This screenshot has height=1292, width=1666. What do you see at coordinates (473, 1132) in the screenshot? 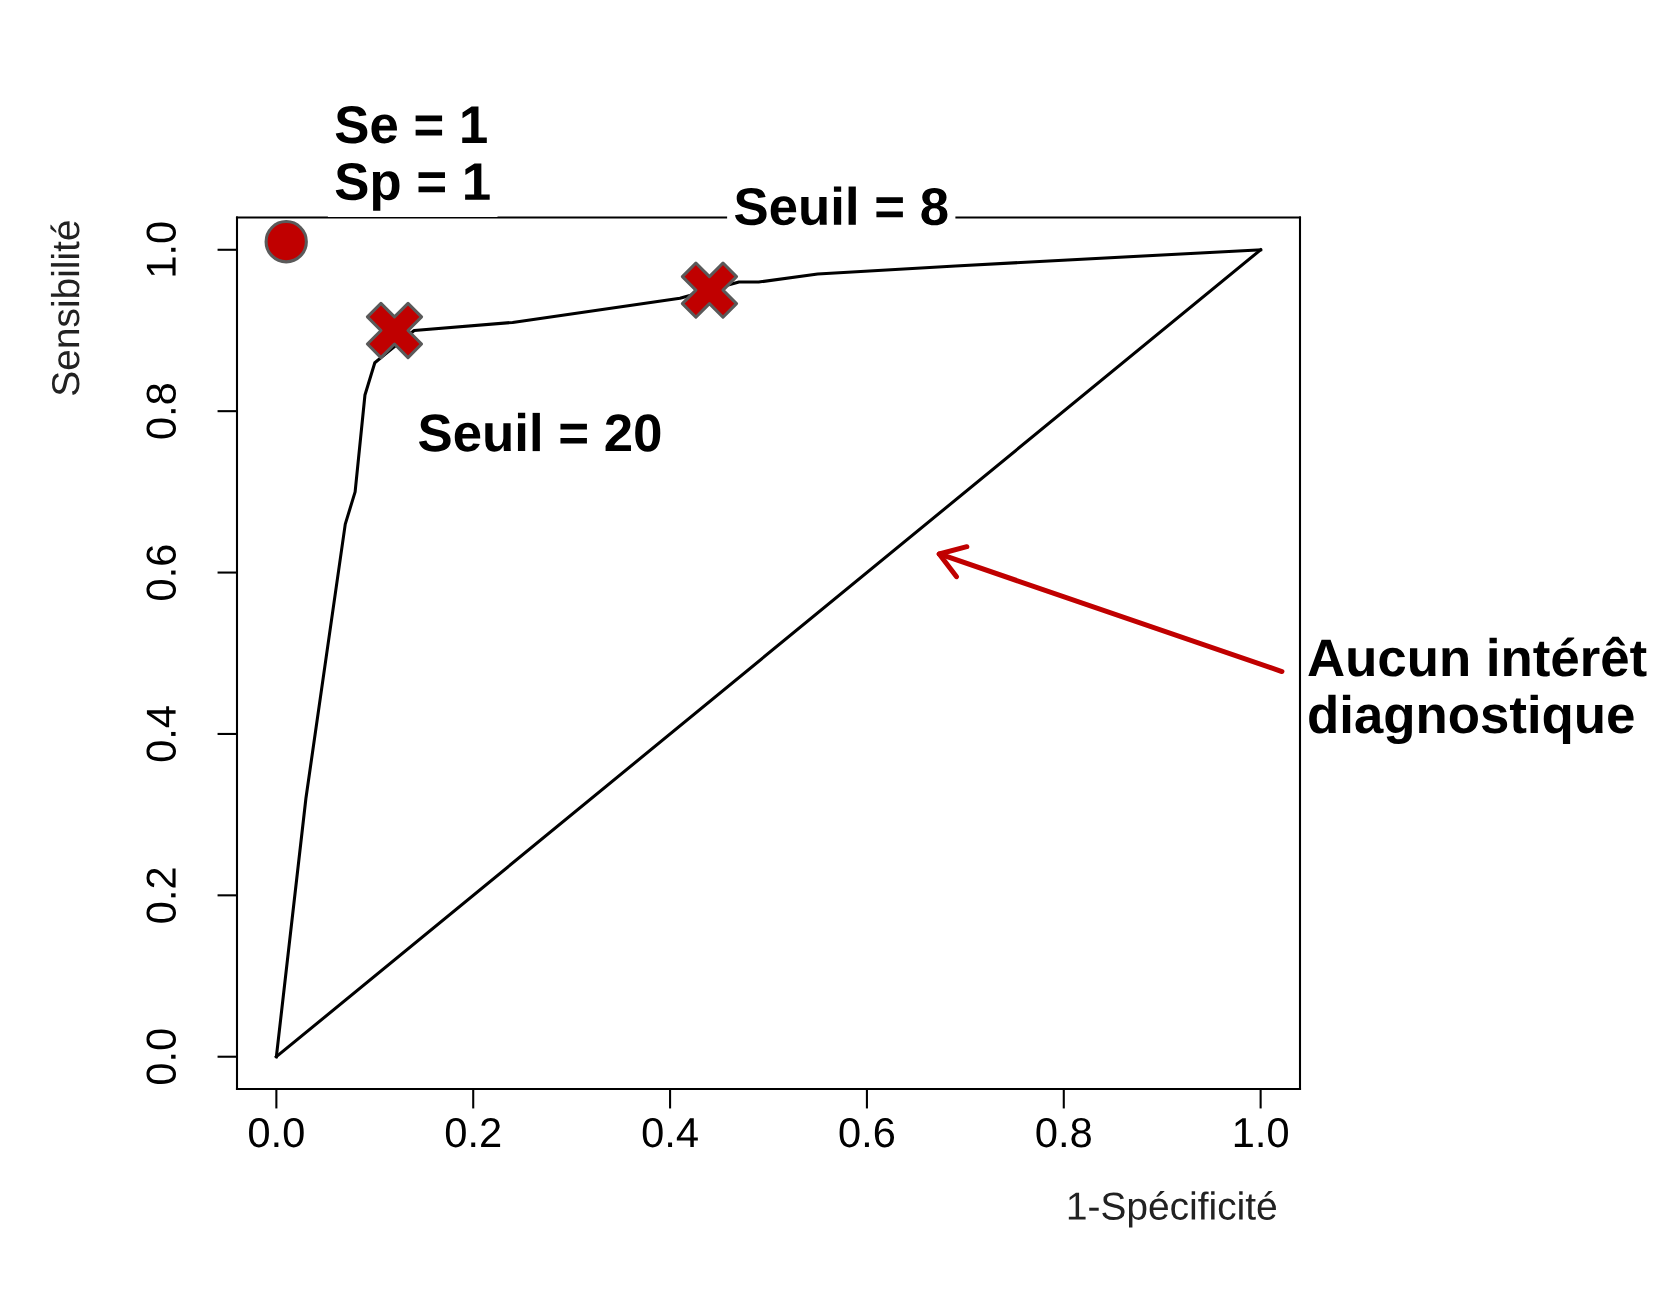
I see `x-tick-label: 0.2` at bounding box center [473, 1132].